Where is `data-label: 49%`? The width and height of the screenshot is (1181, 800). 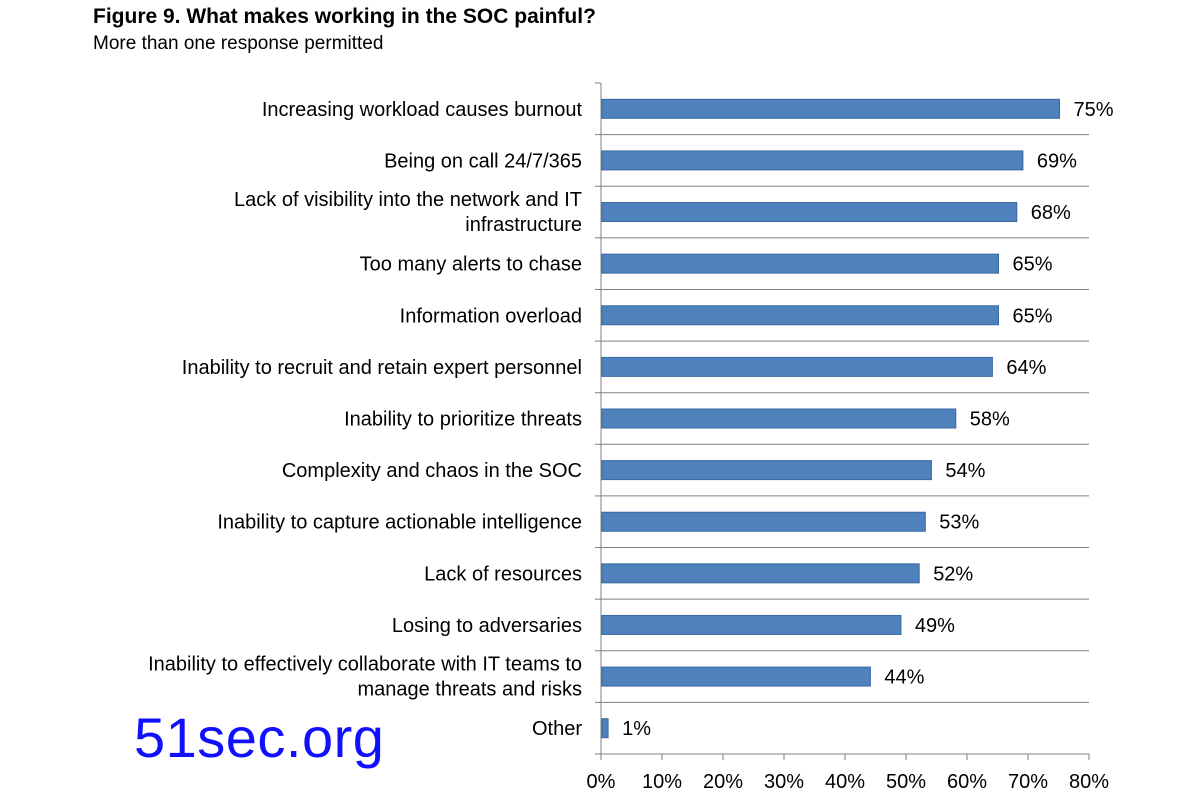 data-label: 49% is located at coordinates (935, 626).